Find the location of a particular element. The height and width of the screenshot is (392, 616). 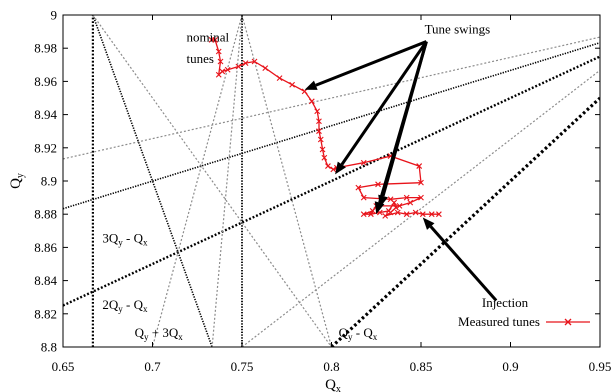

x-tick-label: 0.9 is located at coordinates (510, 366).